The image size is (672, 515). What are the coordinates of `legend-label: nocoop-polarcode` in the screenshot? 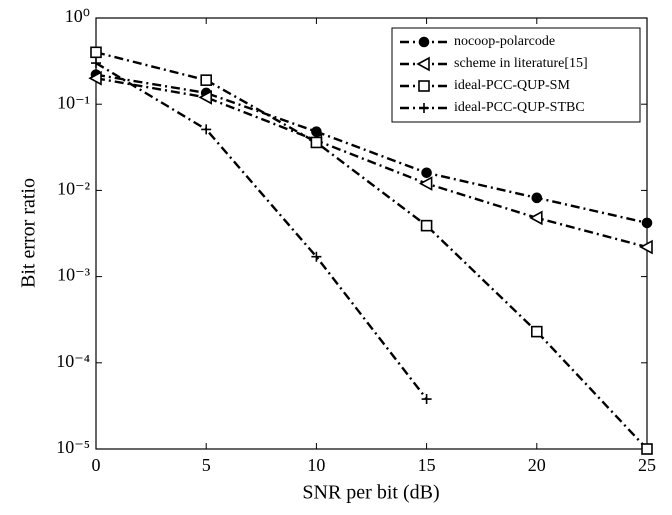 It's located at (504, 41).